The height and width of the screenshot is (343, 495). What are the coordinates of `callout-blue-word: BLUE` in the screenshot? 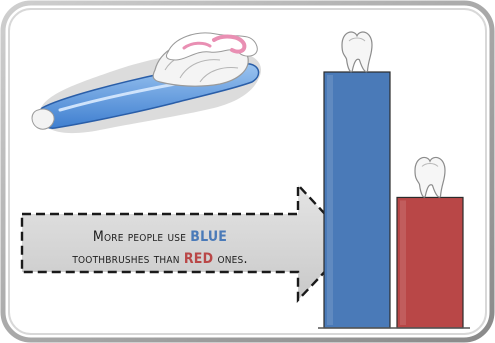 It's located at (208, 237).